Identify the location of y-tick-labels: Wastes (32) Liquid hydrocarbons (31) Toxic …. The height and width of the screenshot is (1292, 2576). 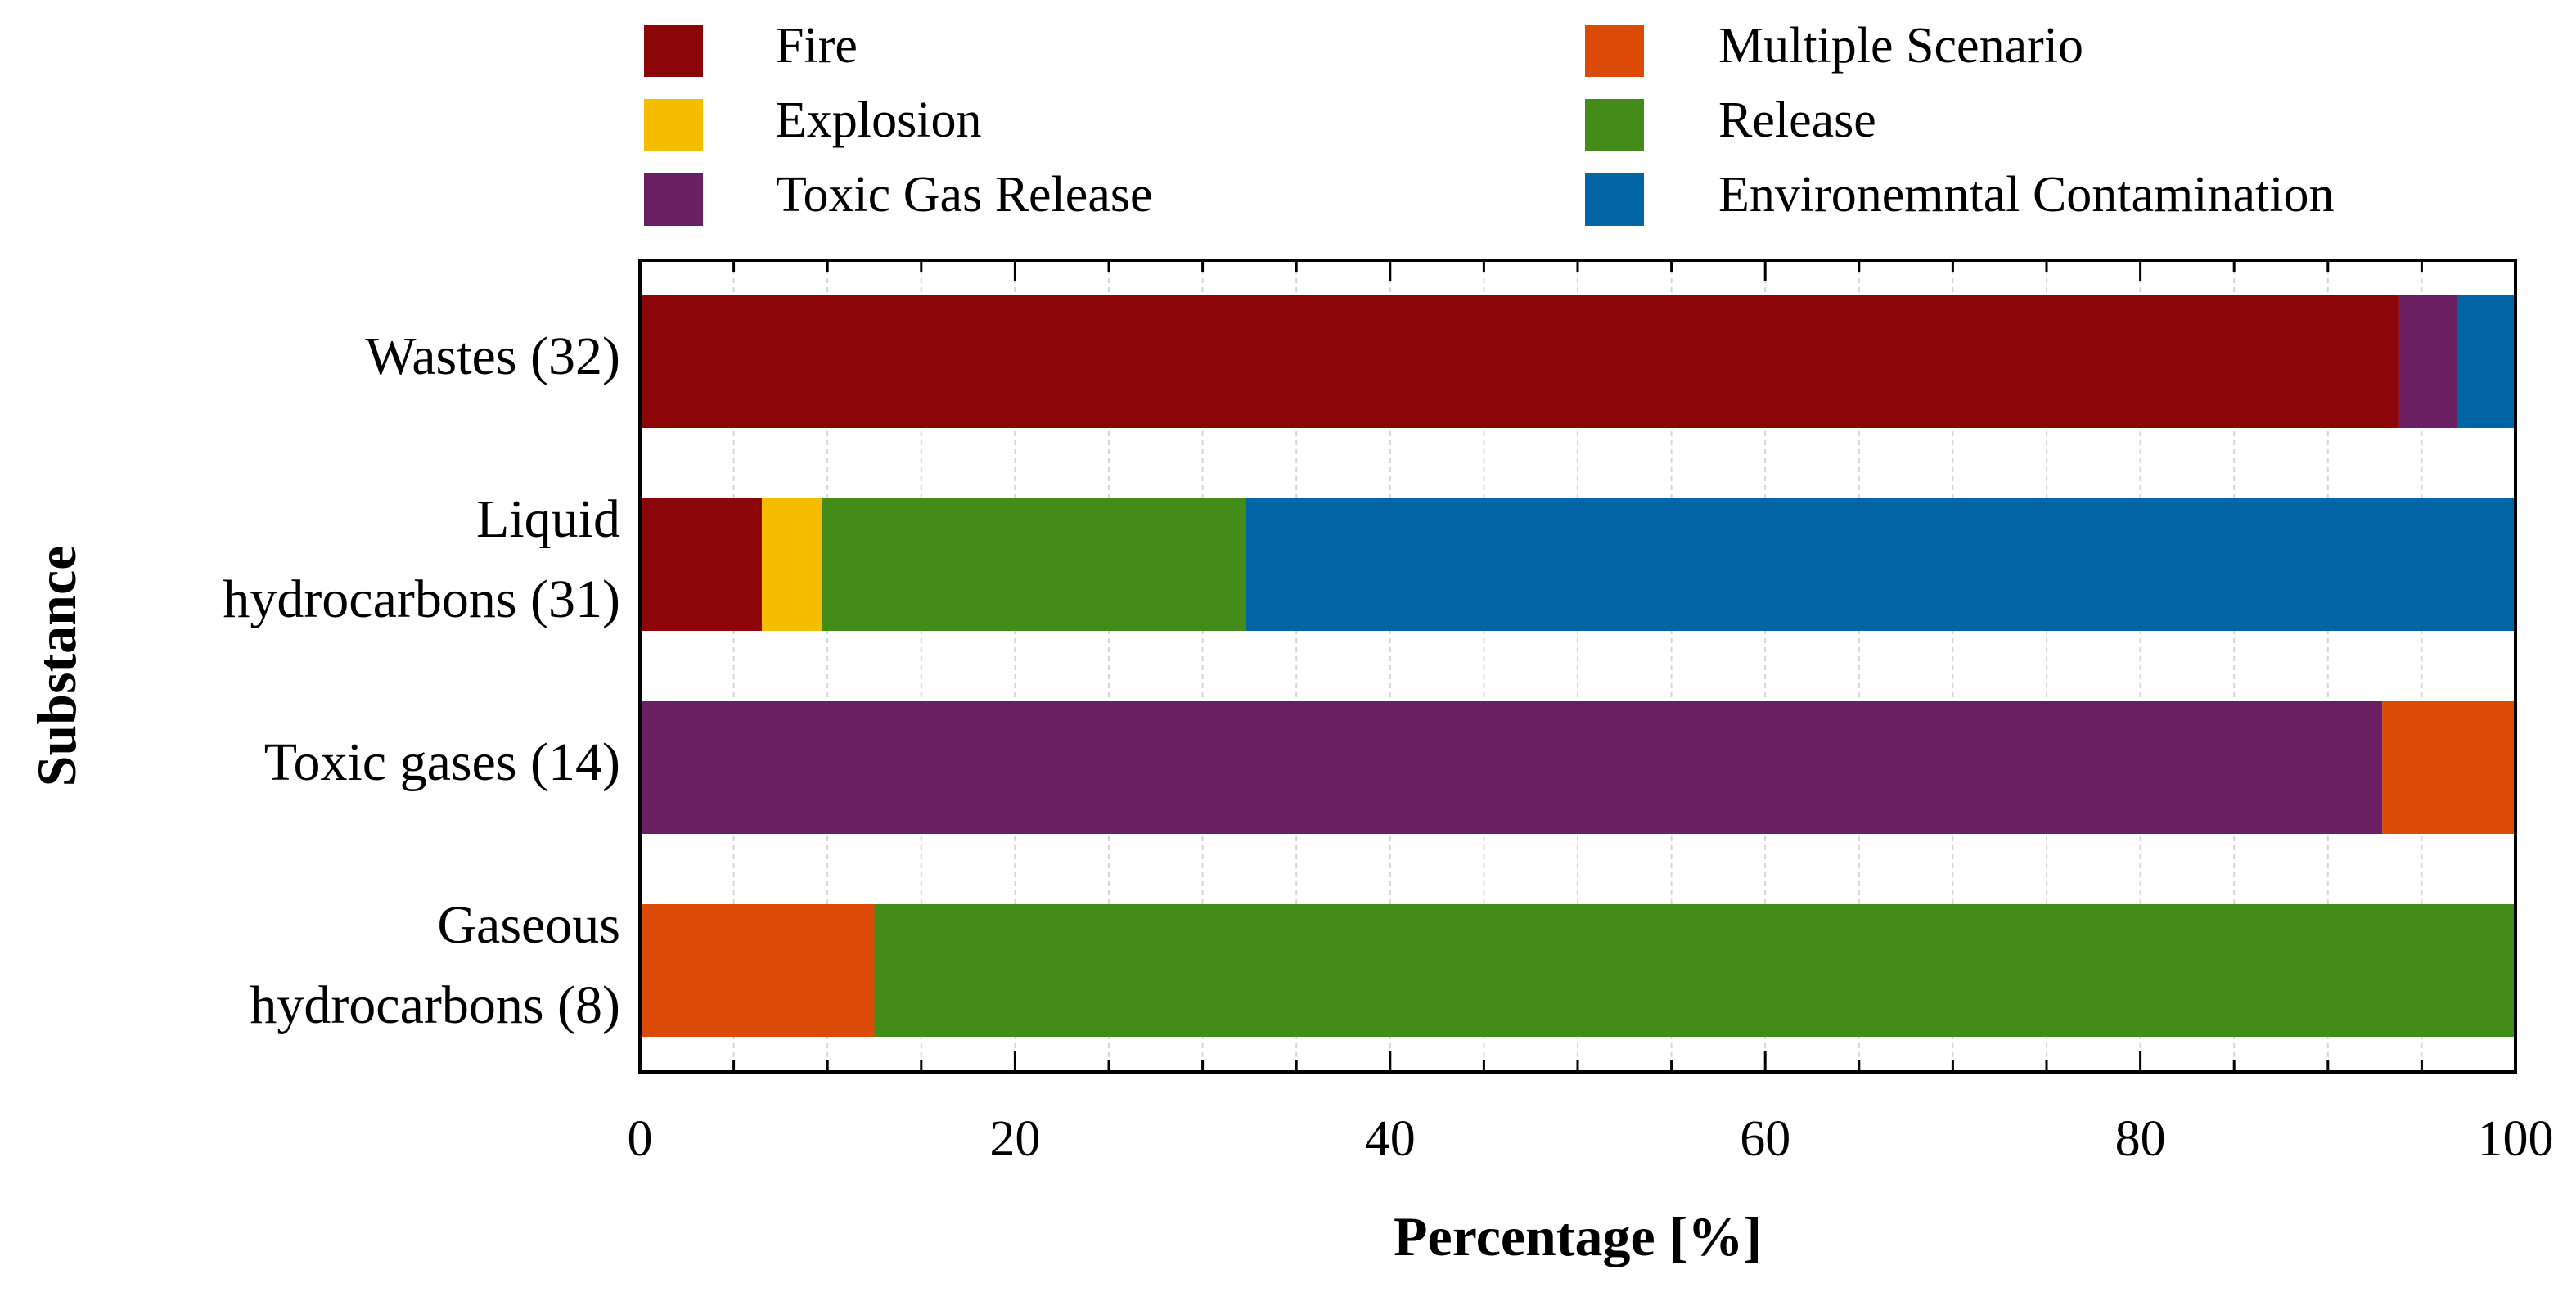
(421, 680).